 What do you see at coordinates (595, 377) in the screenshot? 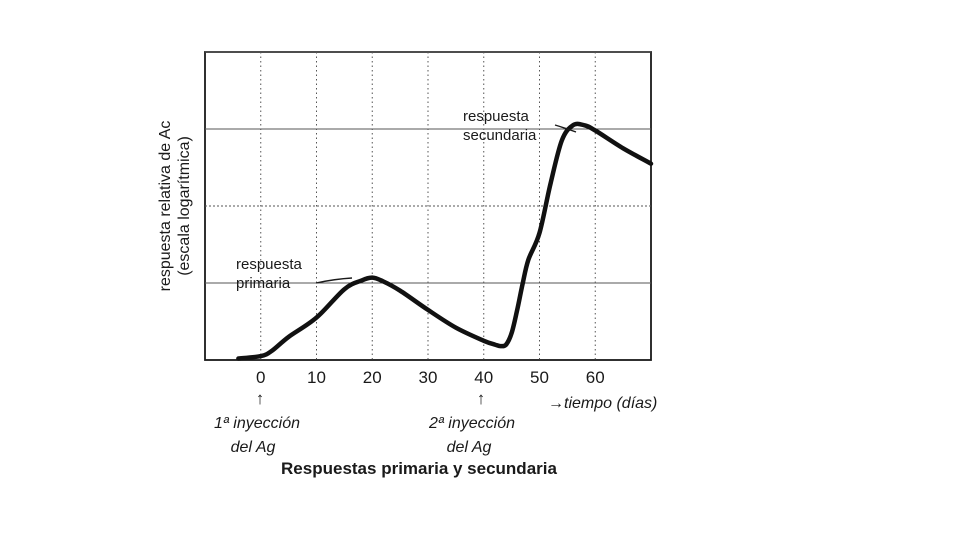
I see `x-tick-label-60: 60` at bounding box center [595, 377].